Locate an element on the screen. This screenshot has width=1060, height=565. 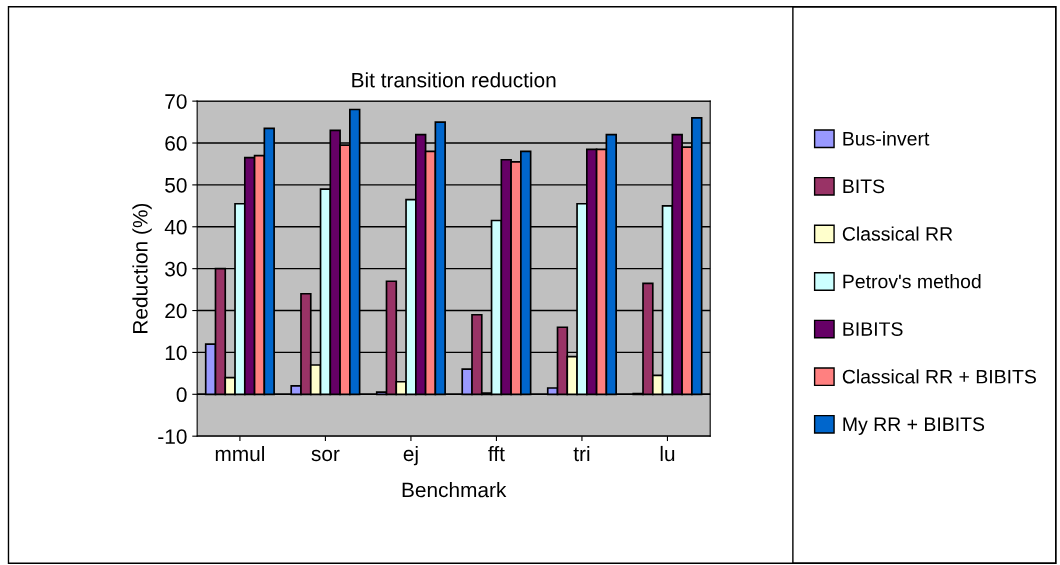
legend-label: Petrov's method is located at coordinates (912, 281).